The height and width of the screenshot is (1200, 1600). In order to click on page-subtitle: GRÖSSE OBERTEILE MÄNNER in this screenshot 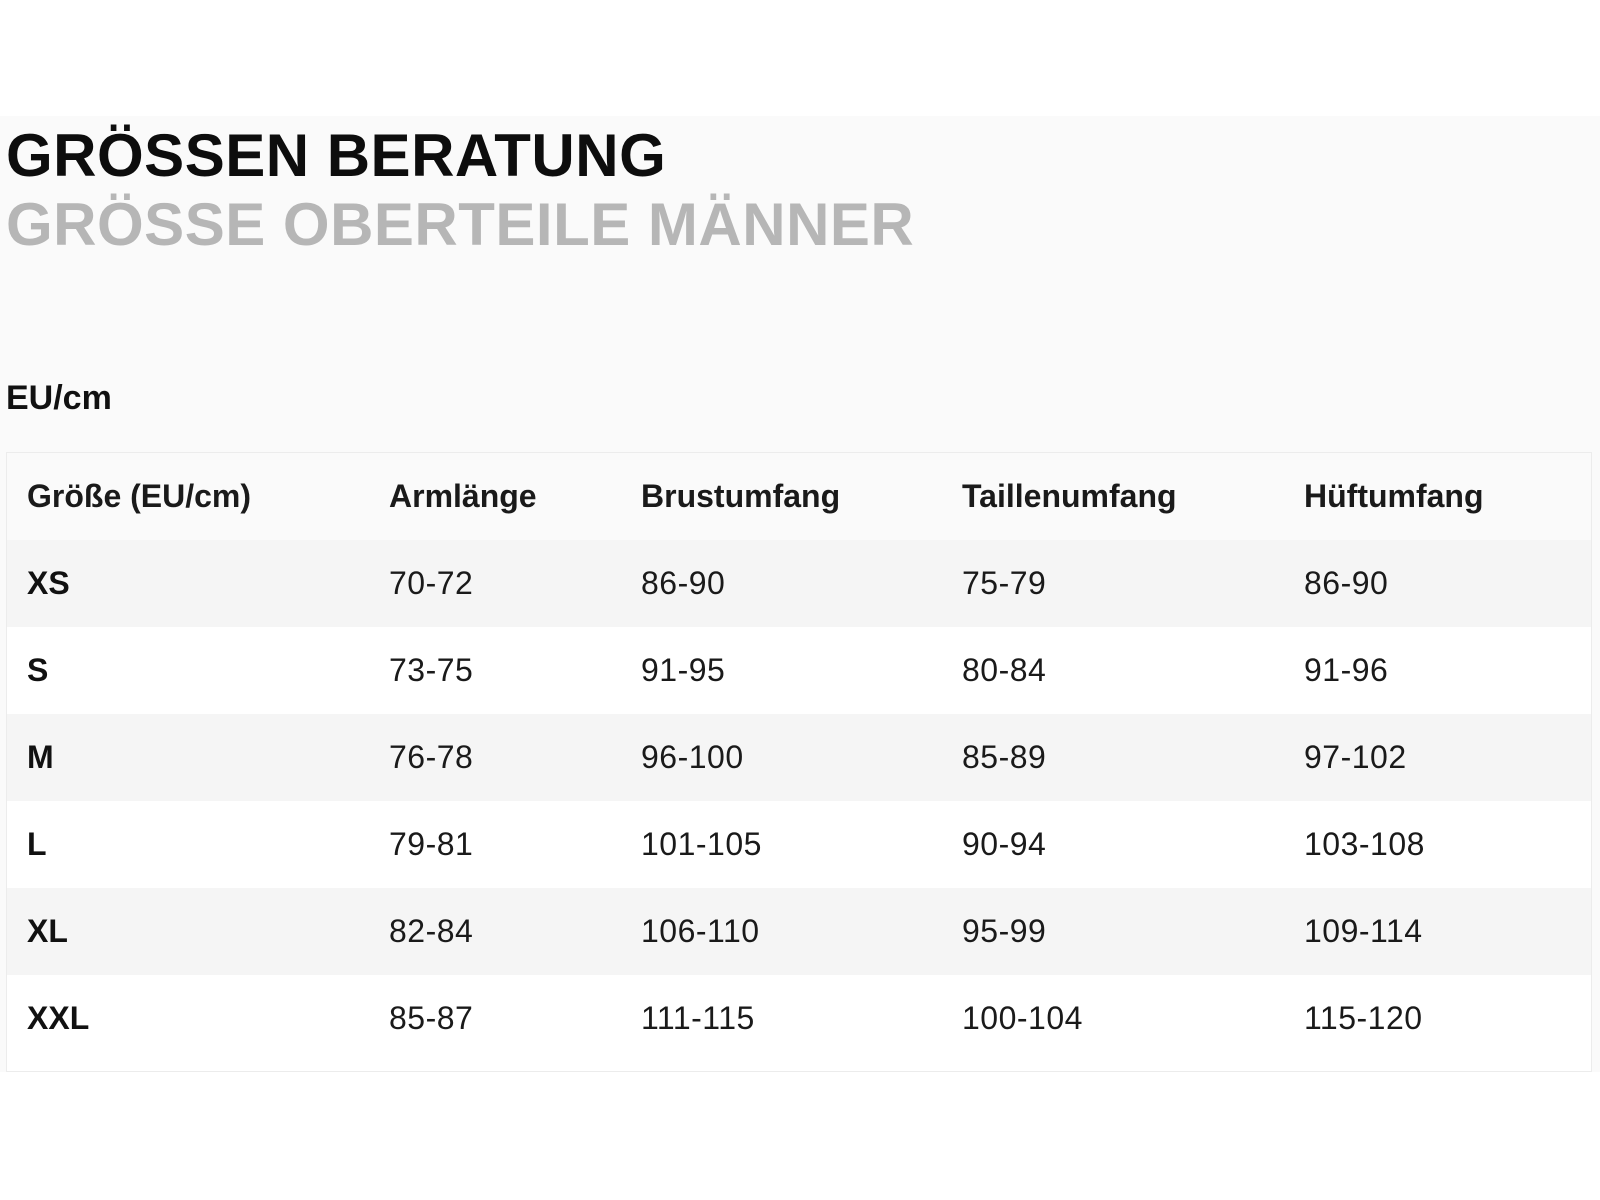, I will do `click(460, 224)`.